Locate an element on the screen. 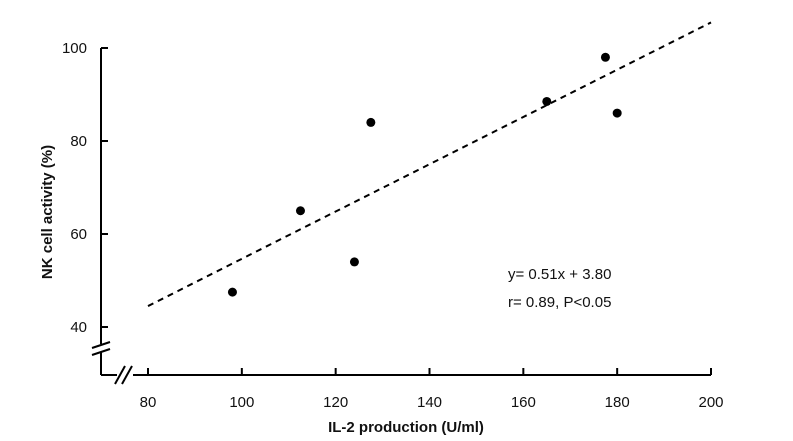 The image size is (793, 441). x-axis-title: IL-2 production (U/ml) is located at coordinates (406, 427).